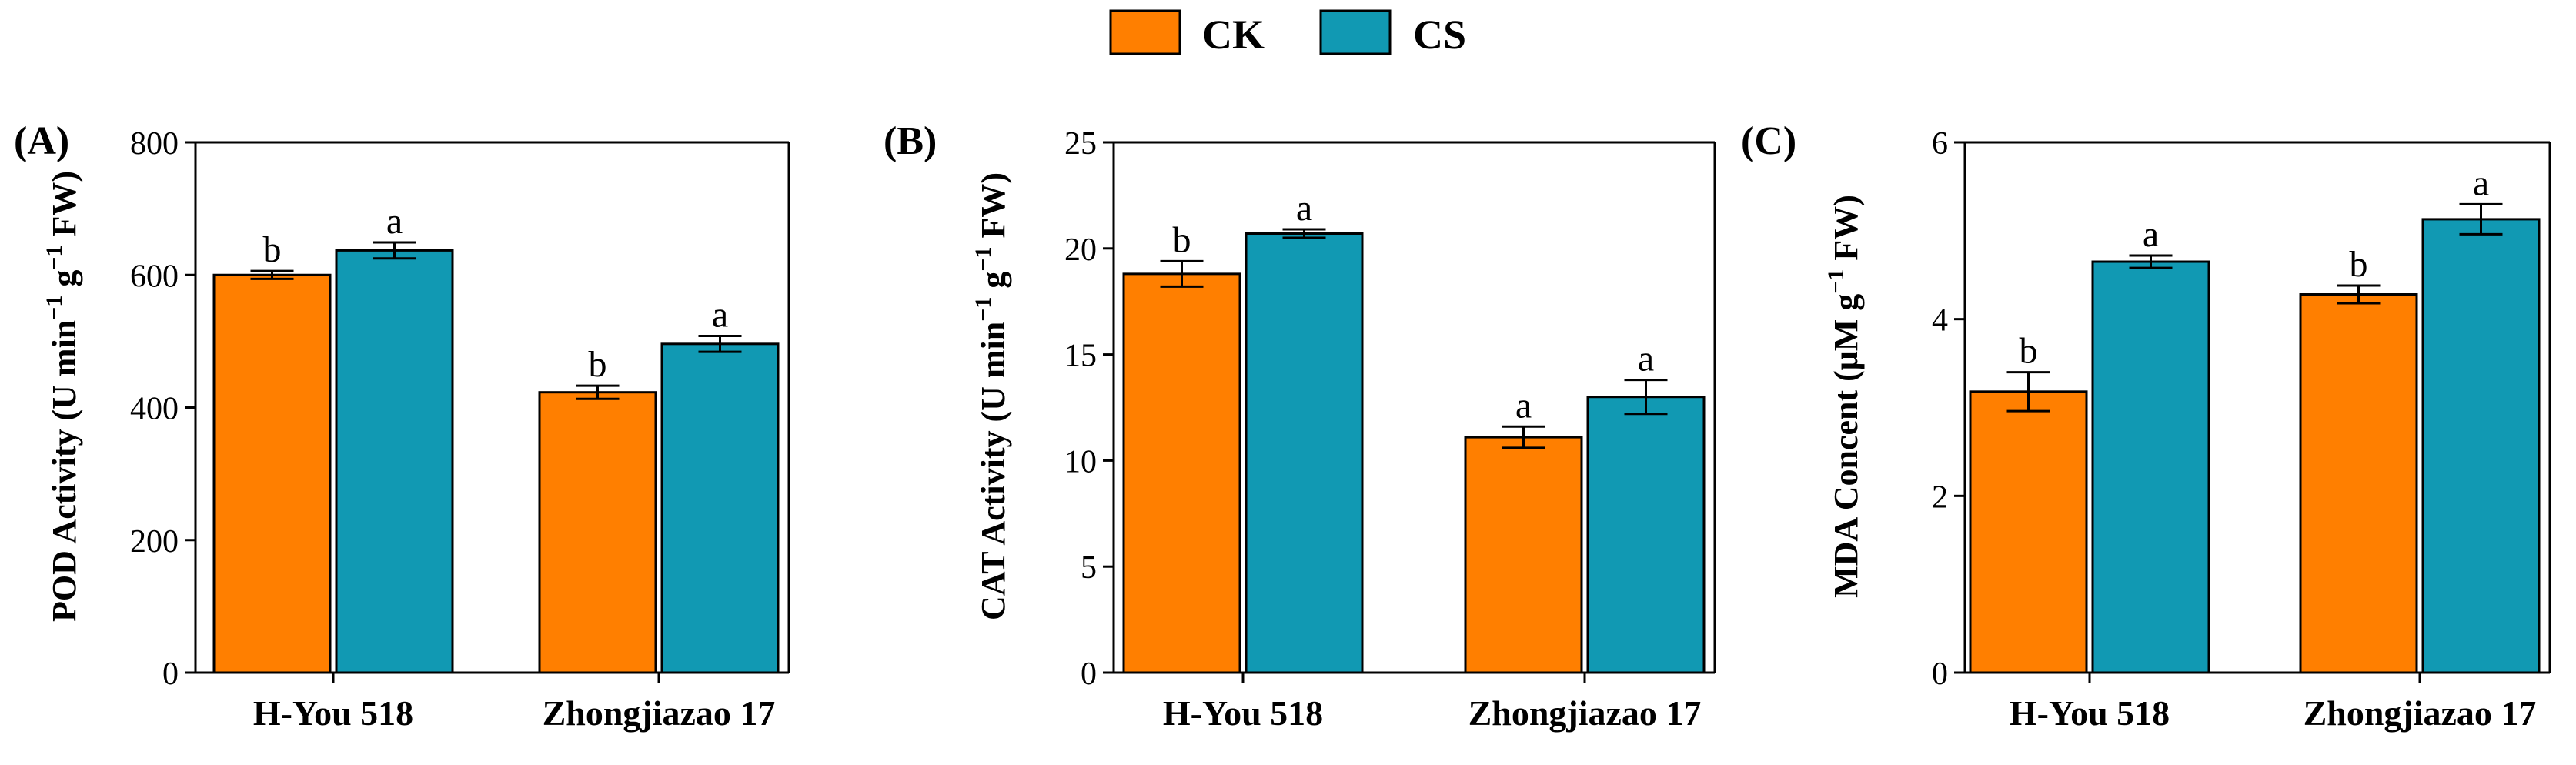  What do you see at coordinates (1233, 35) in the screenshot?
I see `legend-label-ck: CK` at bounding box center [1233, 35].